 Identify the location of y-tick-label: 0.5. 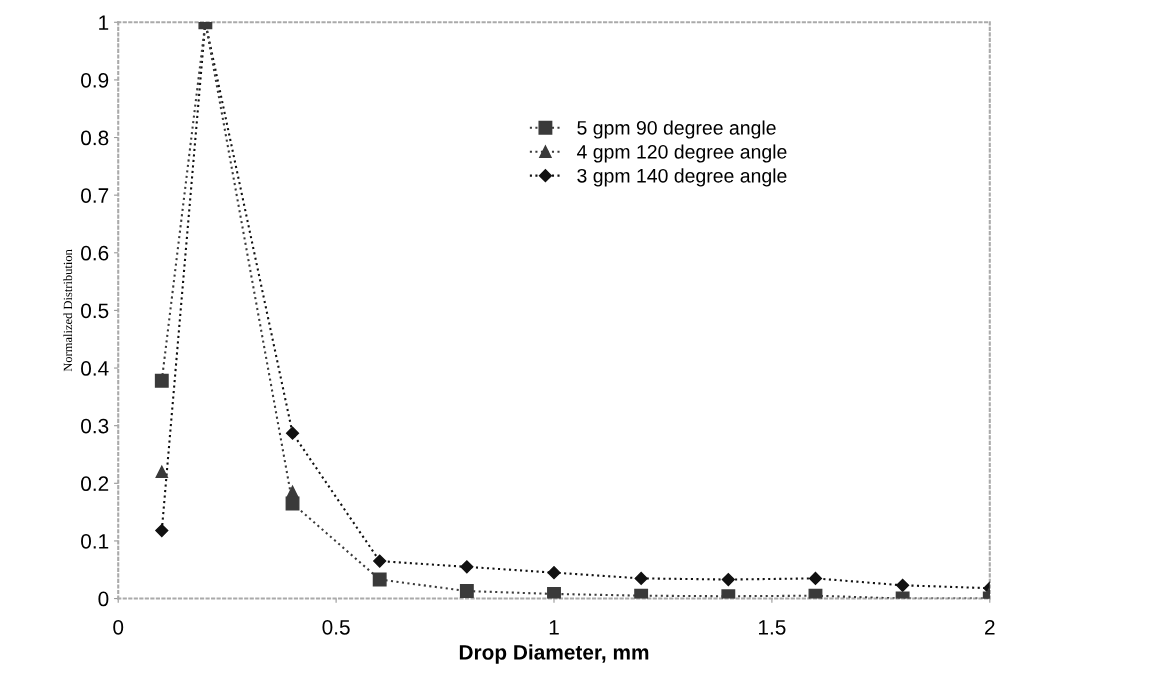
(95, 311).